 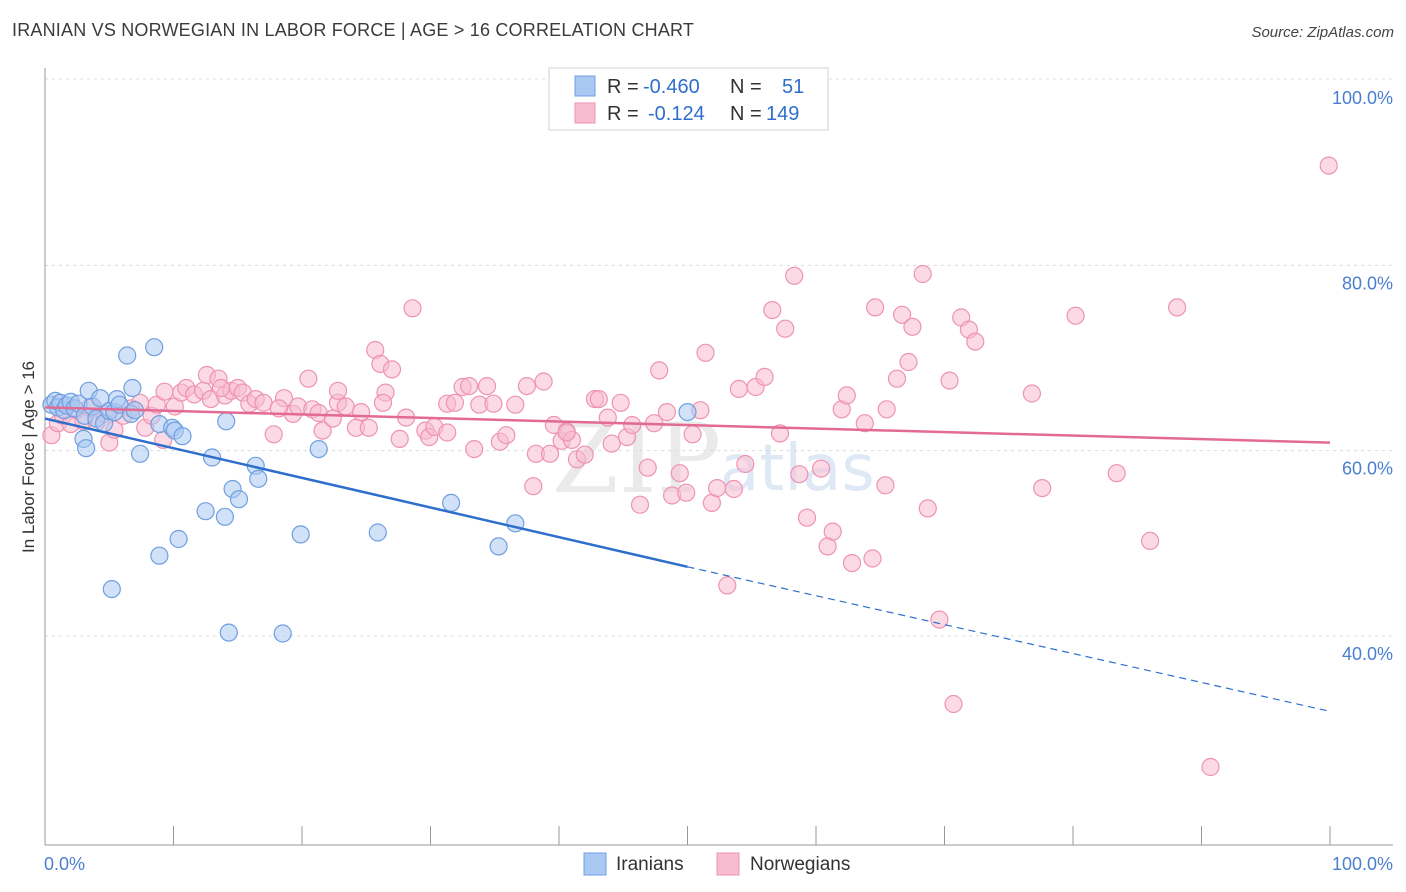 I want to click on iranians-trend-extension, so click(x=1009, y=639).